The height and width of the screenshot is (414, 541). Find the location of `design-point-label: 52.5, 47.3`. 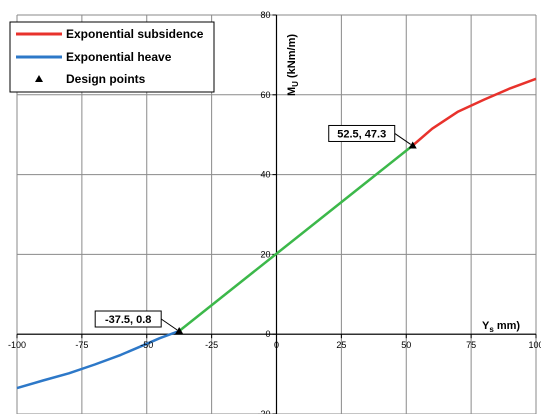

design-point-label: 52.5, 47.3 is located at coordinates (361, 134).